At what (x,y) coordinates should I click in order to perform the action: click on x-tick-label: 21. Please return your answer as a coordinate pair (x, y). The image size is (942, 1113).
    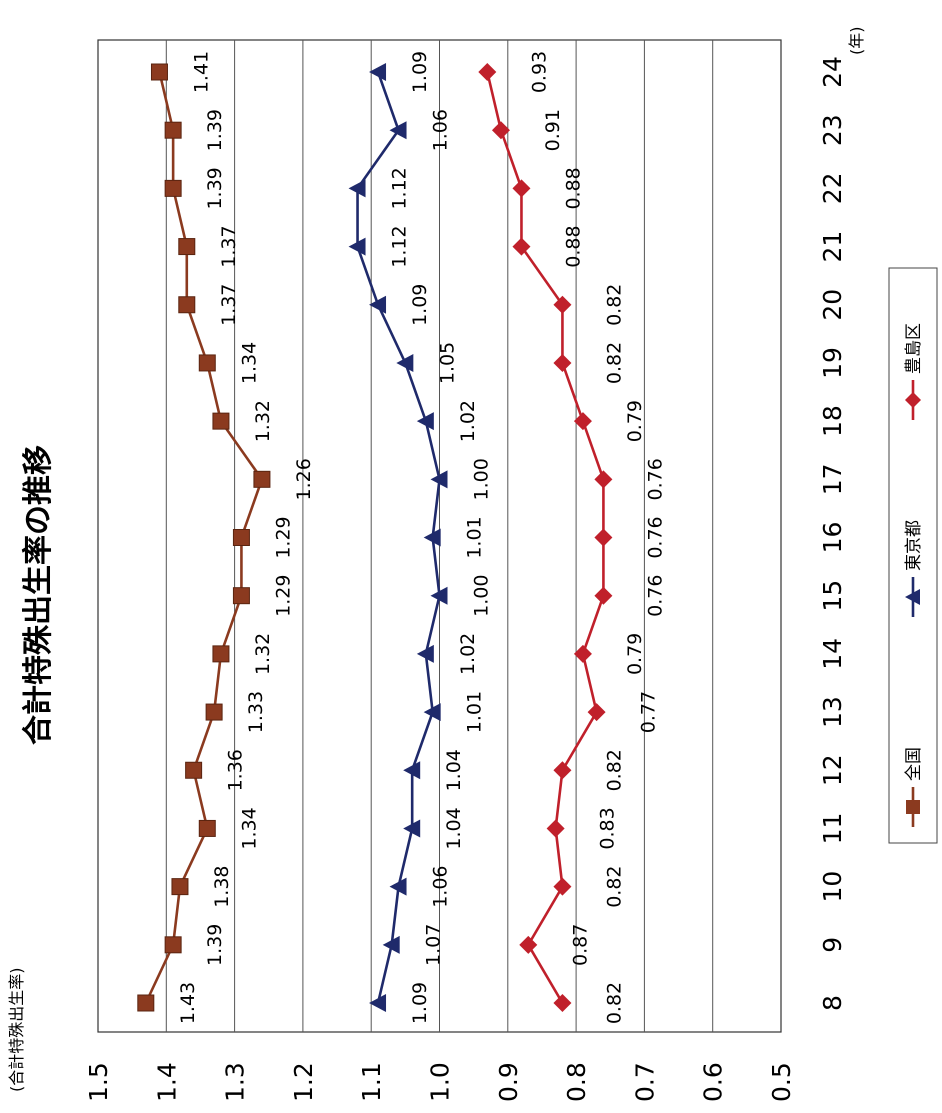
    Looking at the image, I should click on (832, 247).